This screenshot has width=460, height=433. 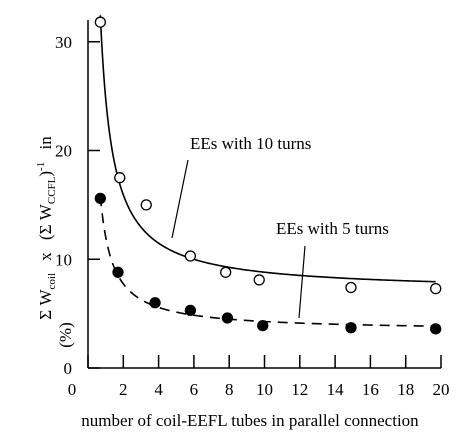 What do you see at coordinates (405, 389) in the screenshot?
I see `x-tick-label: 18` at bounding box center [405, 389].